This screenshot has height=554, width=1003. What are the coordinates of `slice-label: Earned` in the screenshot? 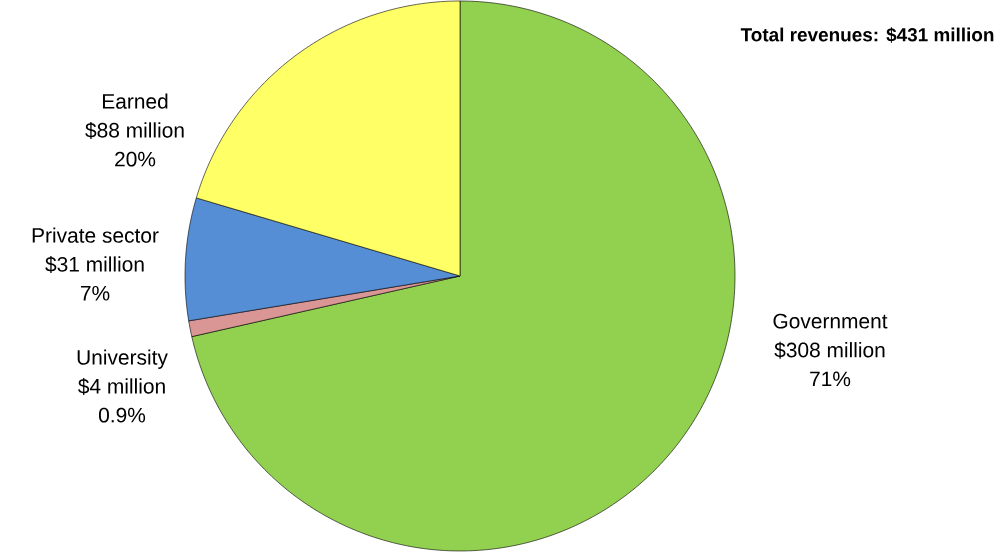 It's located at (135, 101).